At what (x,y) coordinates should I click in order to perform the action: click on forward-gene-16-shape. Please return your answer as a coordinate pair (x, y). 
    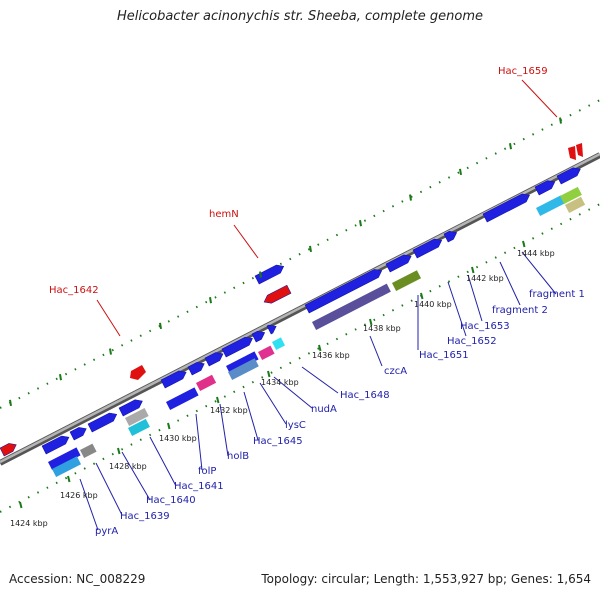
    Looking at the image, I should click on (545, 188).